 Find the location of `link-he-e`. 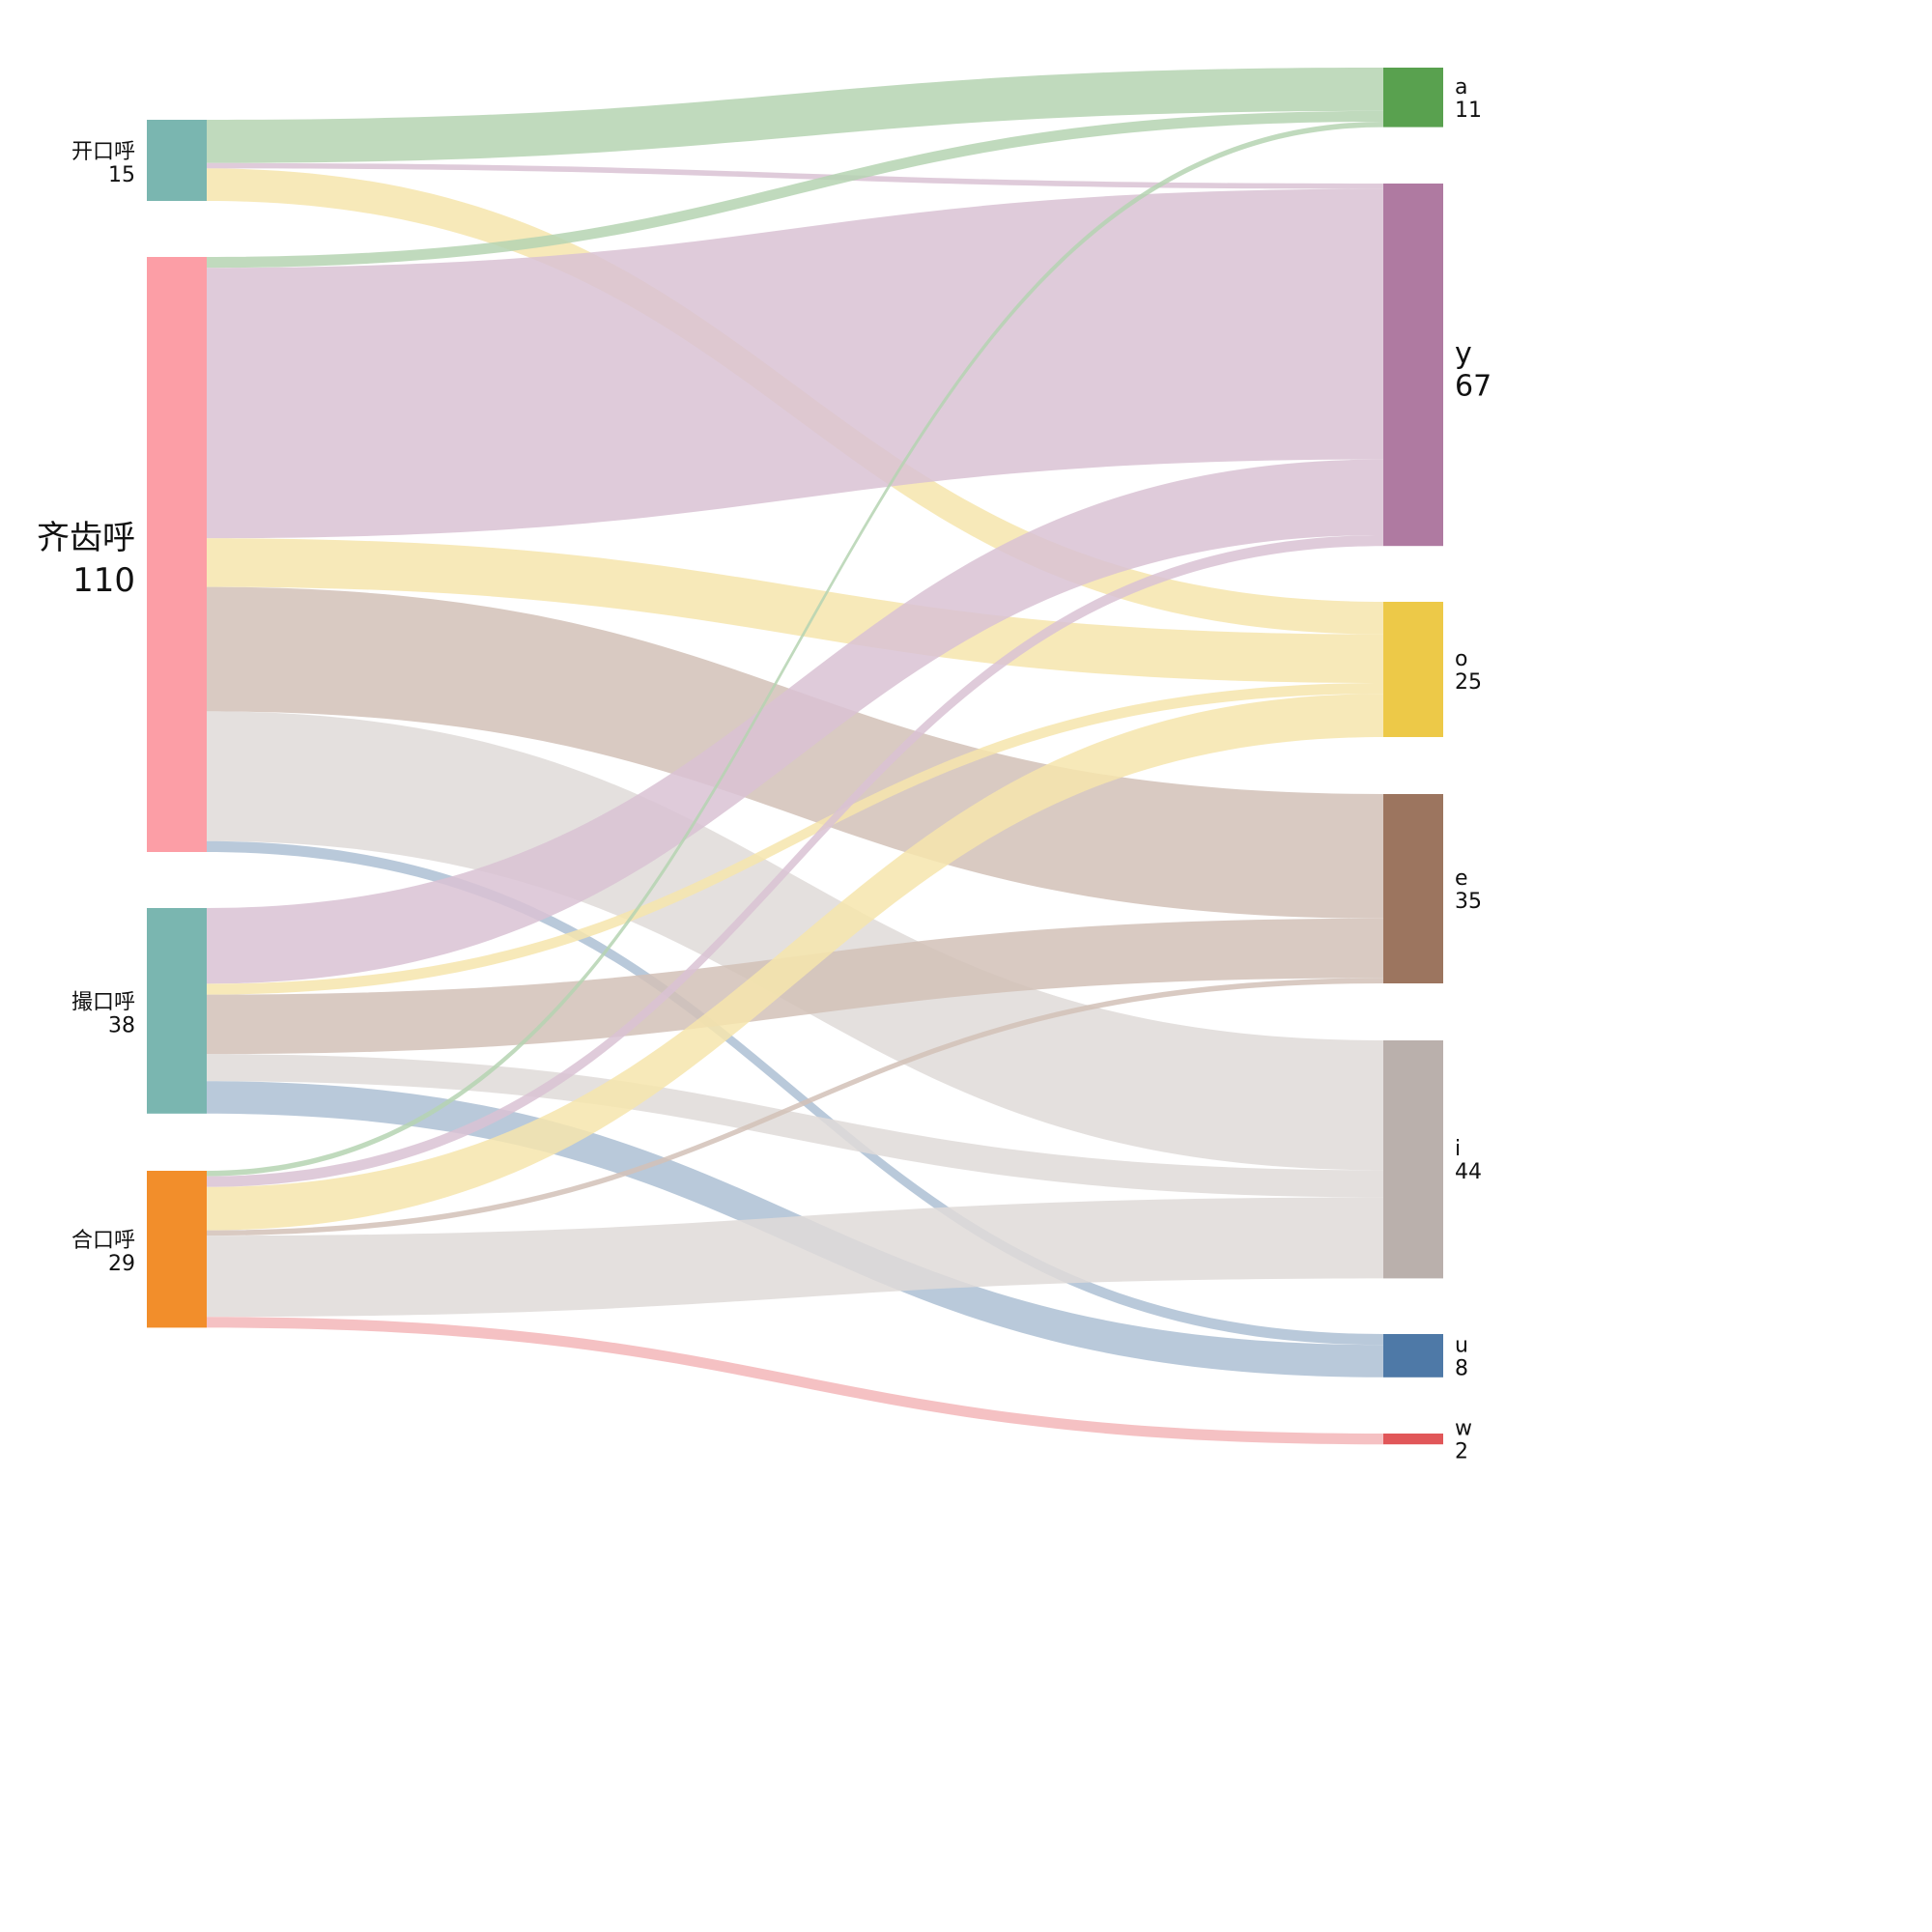

link-he-e is located at coordinates (795, 1107).